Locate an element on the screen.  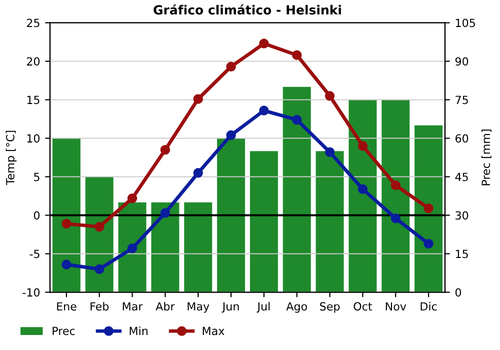
x-tick-label: Jul is located at coordinates (263, 307).